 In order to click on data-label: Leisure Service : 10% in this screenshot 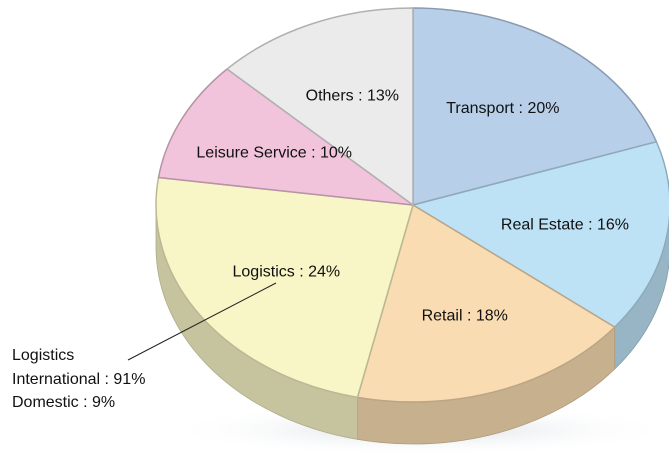, I will do `click(274, 153)`.